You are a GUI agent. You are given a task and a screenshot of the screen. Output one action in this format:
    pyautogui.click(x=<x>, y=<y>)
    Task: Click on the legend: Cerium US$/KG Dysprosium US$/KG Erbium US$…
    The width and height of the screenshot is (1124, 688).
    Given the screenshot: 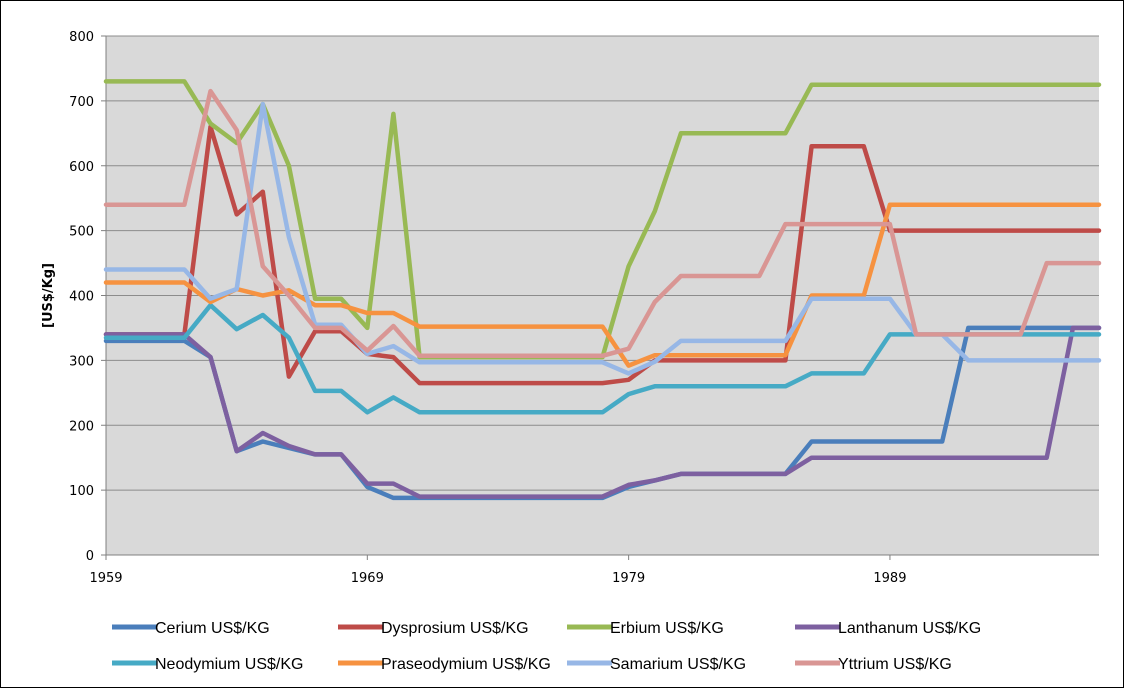 What is the action you would take?
    pyautogui.click(x=546, y=646)
    